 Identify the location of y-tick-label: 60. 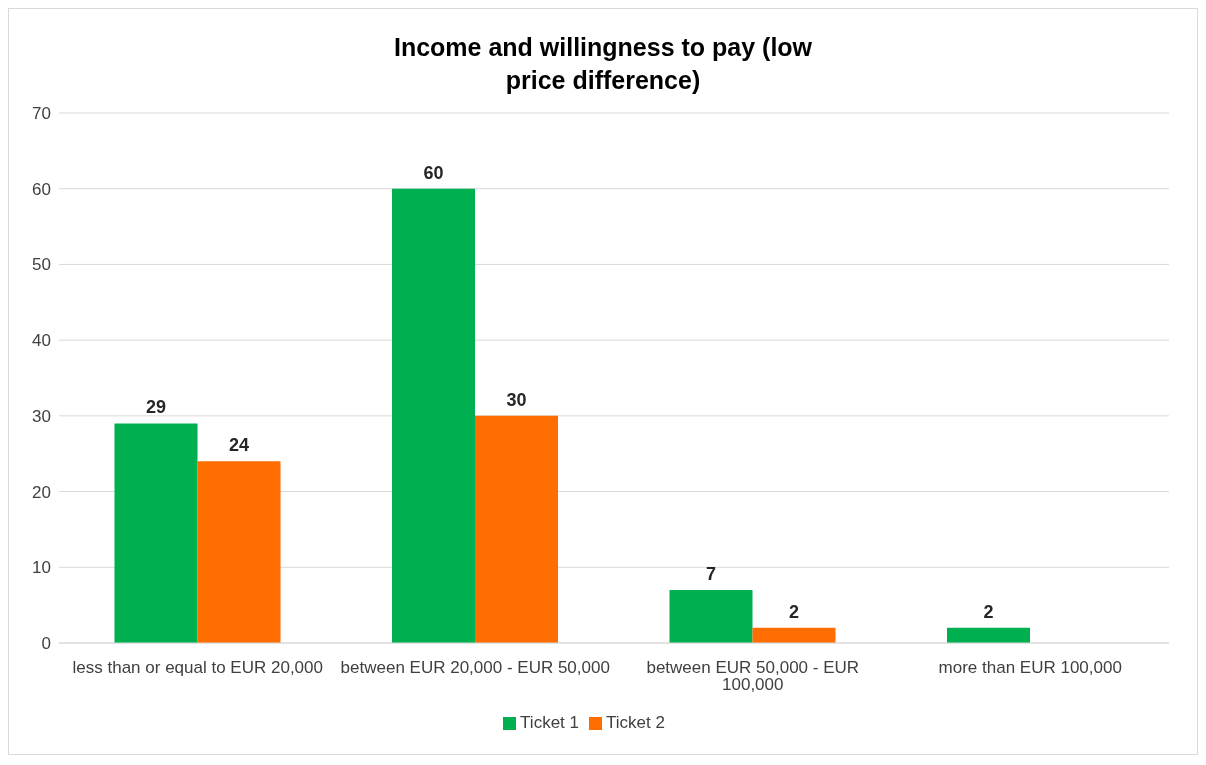
(41, 189).